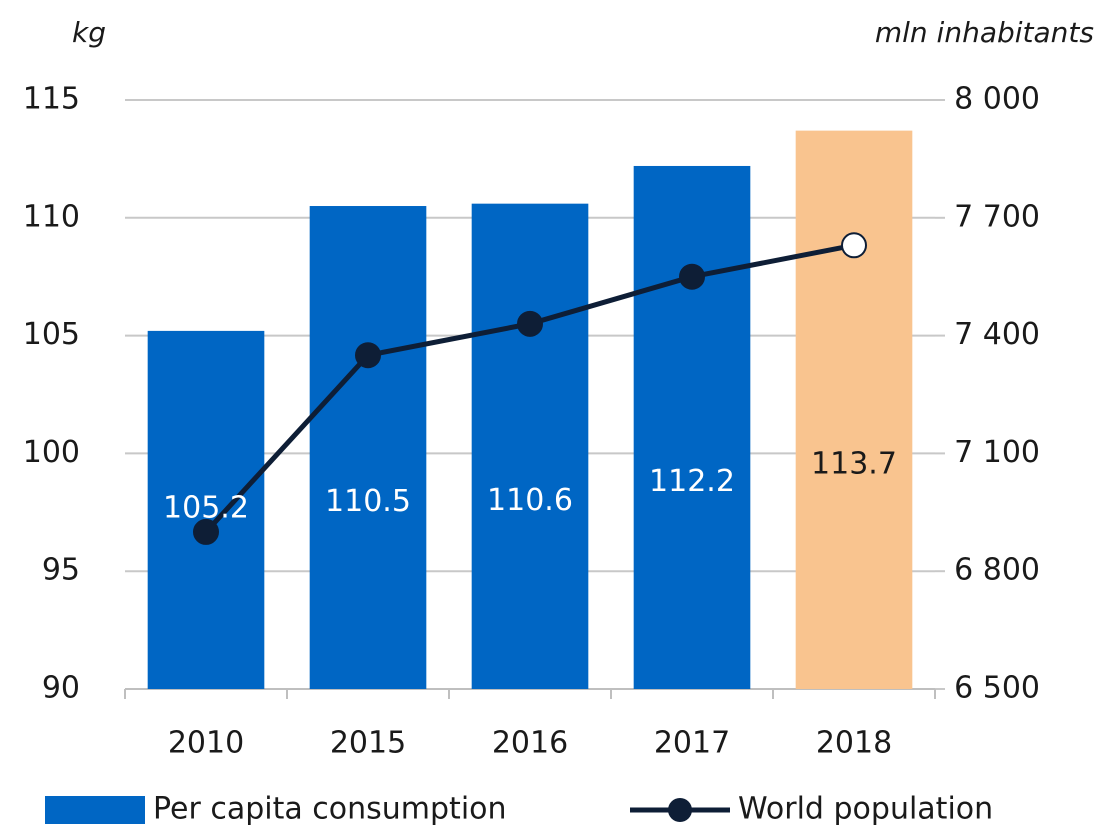 This screenshot has height=833, width=1099. What do you see at coordinates (61, 688) in the screenshot?
I see `y-tick-label: 90` at bounding box center [61, 688].